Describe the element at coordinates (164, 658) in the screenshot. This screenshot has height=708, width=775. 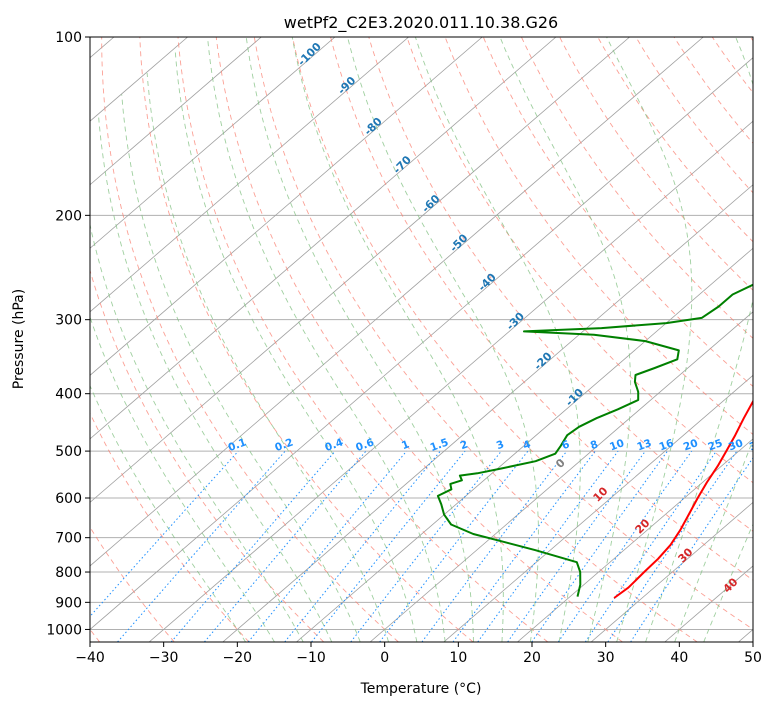
I see `x-tick-label: −30` at that location.